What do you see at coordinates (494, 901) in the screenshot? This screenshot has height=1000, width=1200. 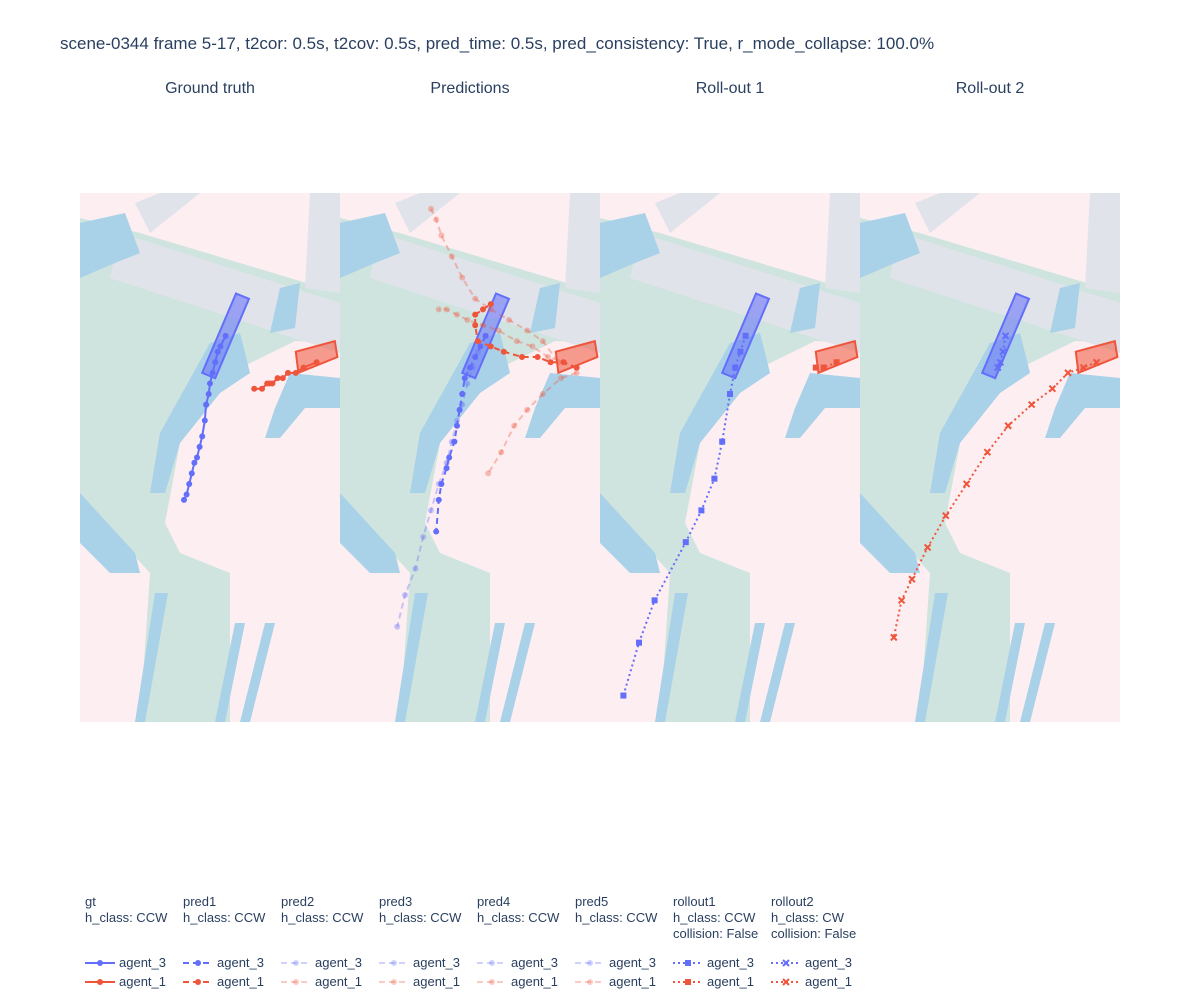 I see `legend-group-title: pred4` at bounding box center [494, 901].